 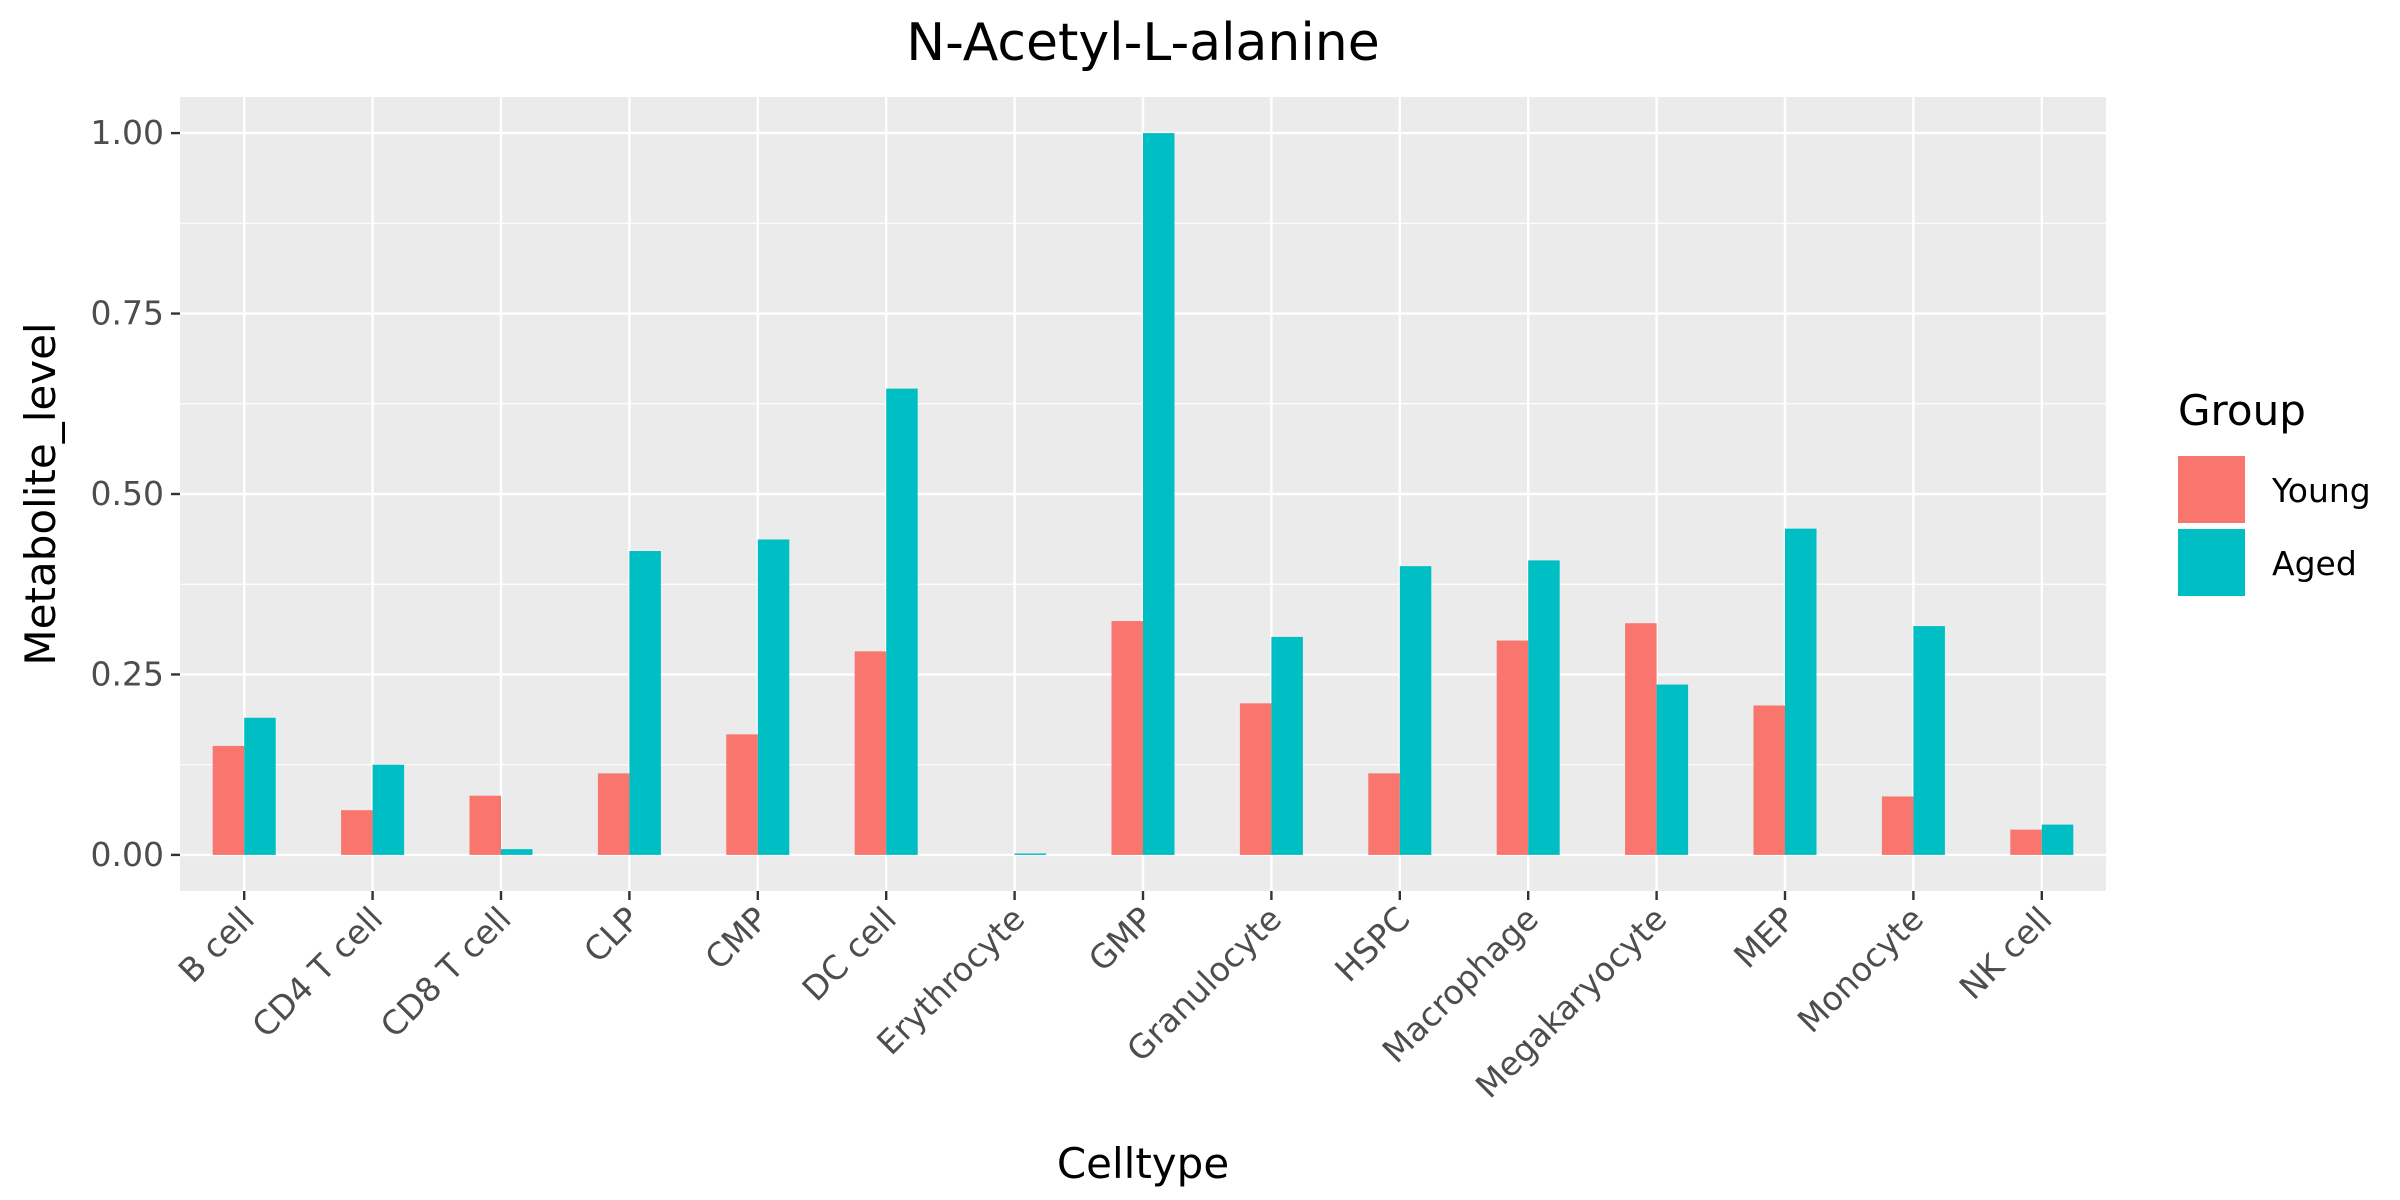 I want to click on x-tick-label: B cell, so click(x=216, y=944).